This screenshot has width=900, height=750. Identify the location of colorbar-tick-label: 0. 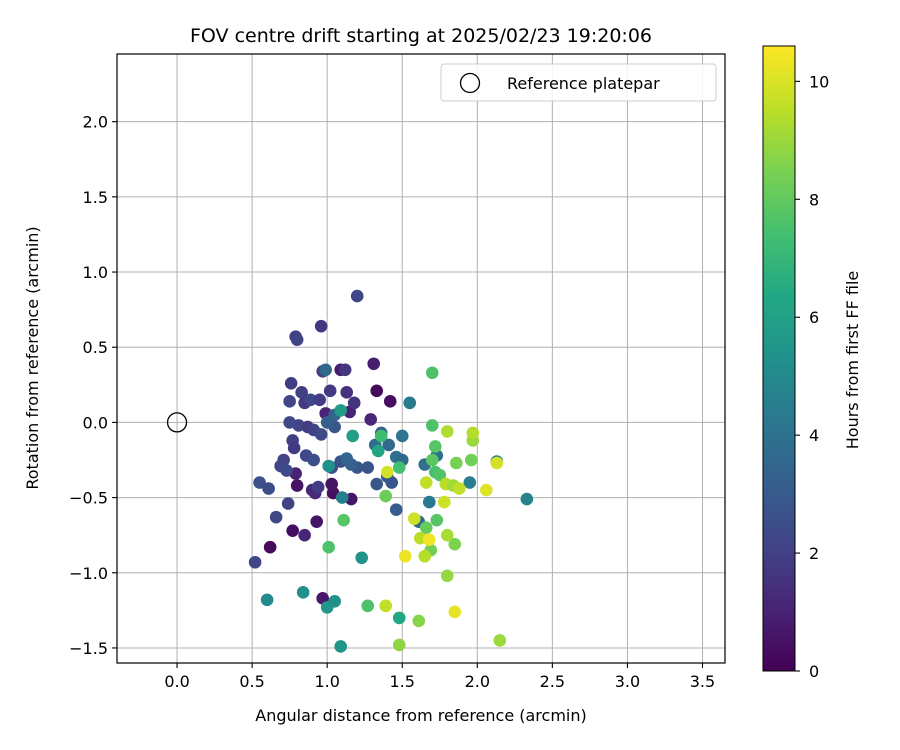
(814, 671).